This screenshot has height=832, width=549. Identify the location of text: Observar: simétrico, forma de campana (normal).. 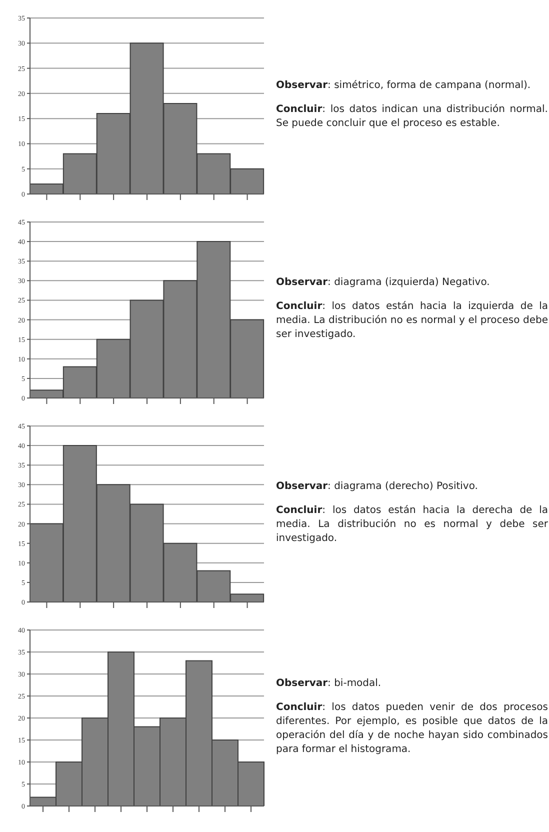
(404, 86).